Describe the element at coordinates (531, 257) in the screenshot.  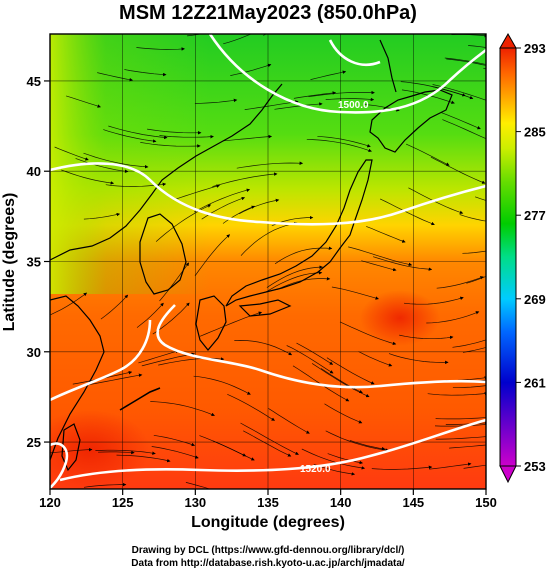
I see `colorbar-ticks: 253 261 269 277 285 293` at that location.